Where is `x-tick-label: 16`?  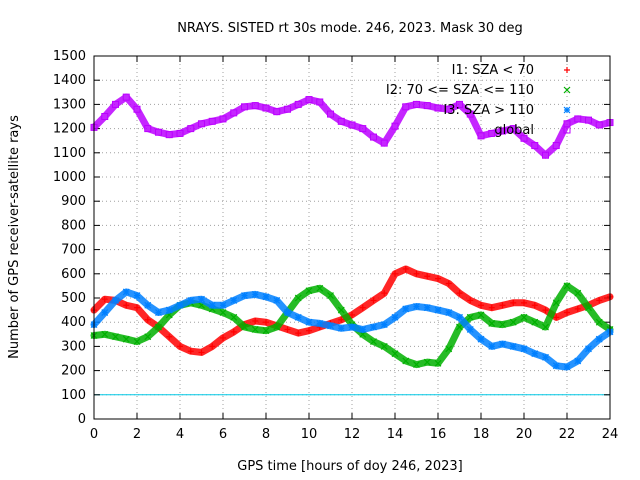
x-tick-label: 16 is located at coordinates (438, 434).